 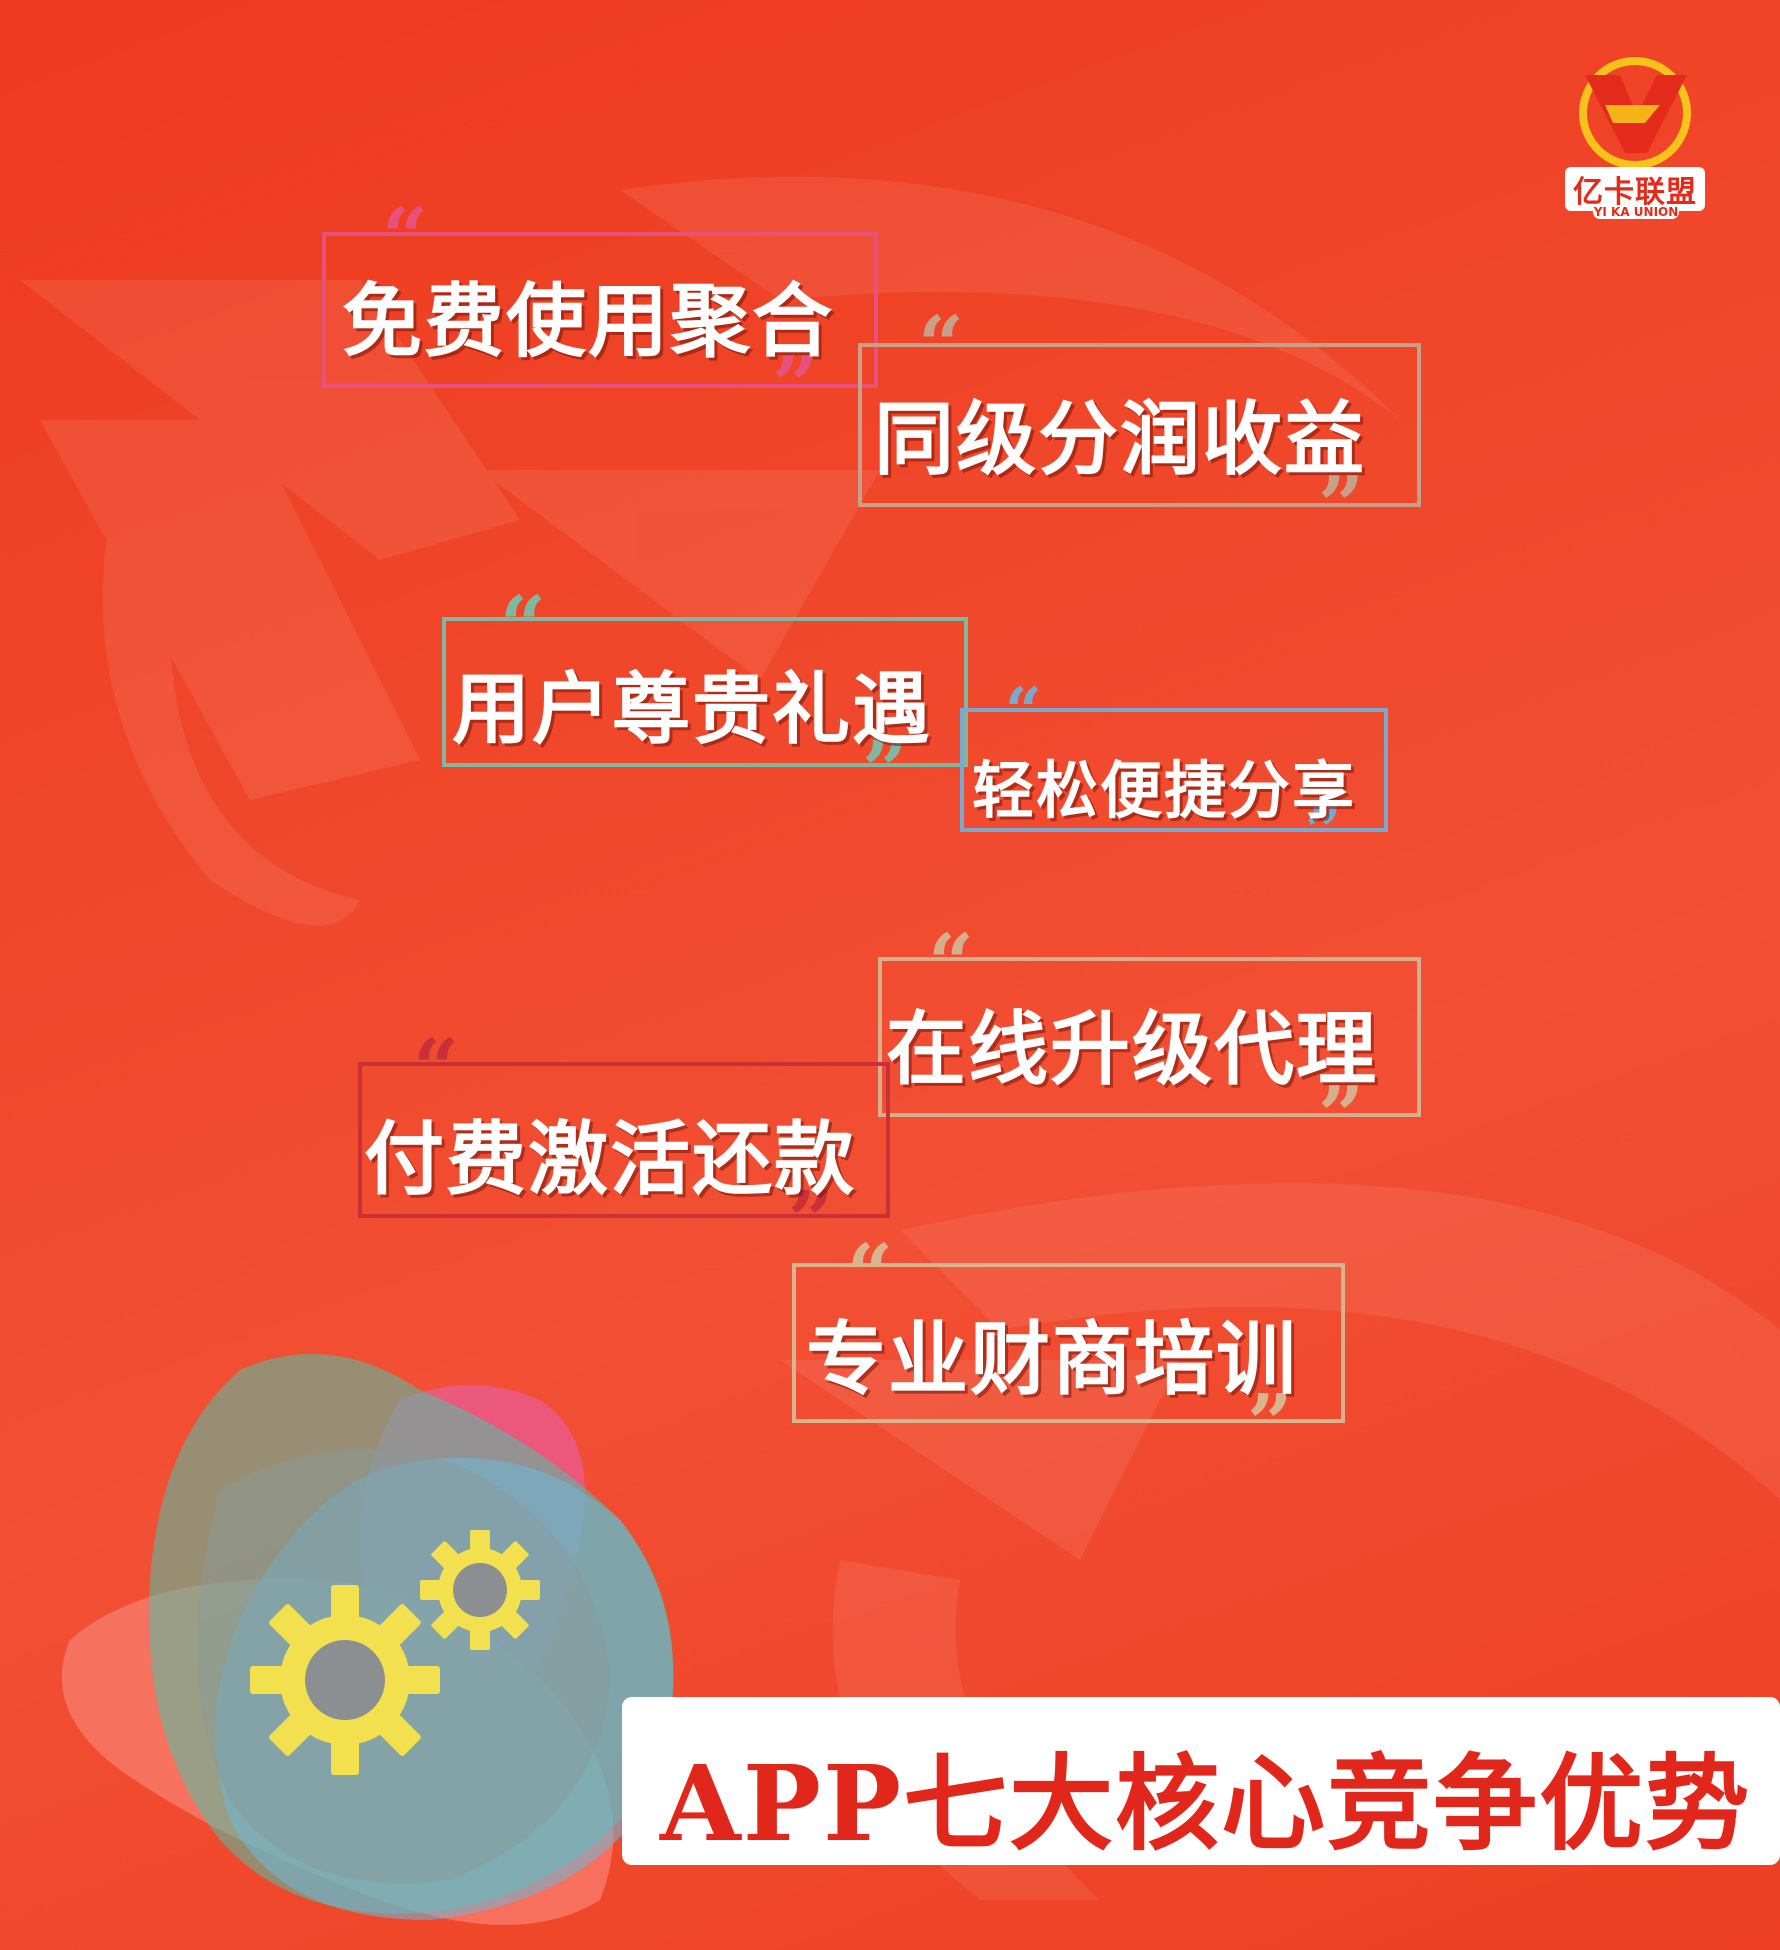 I want to click on feature-box-5: “ ” 在线升级代理, so click(x=1150, y=1039).